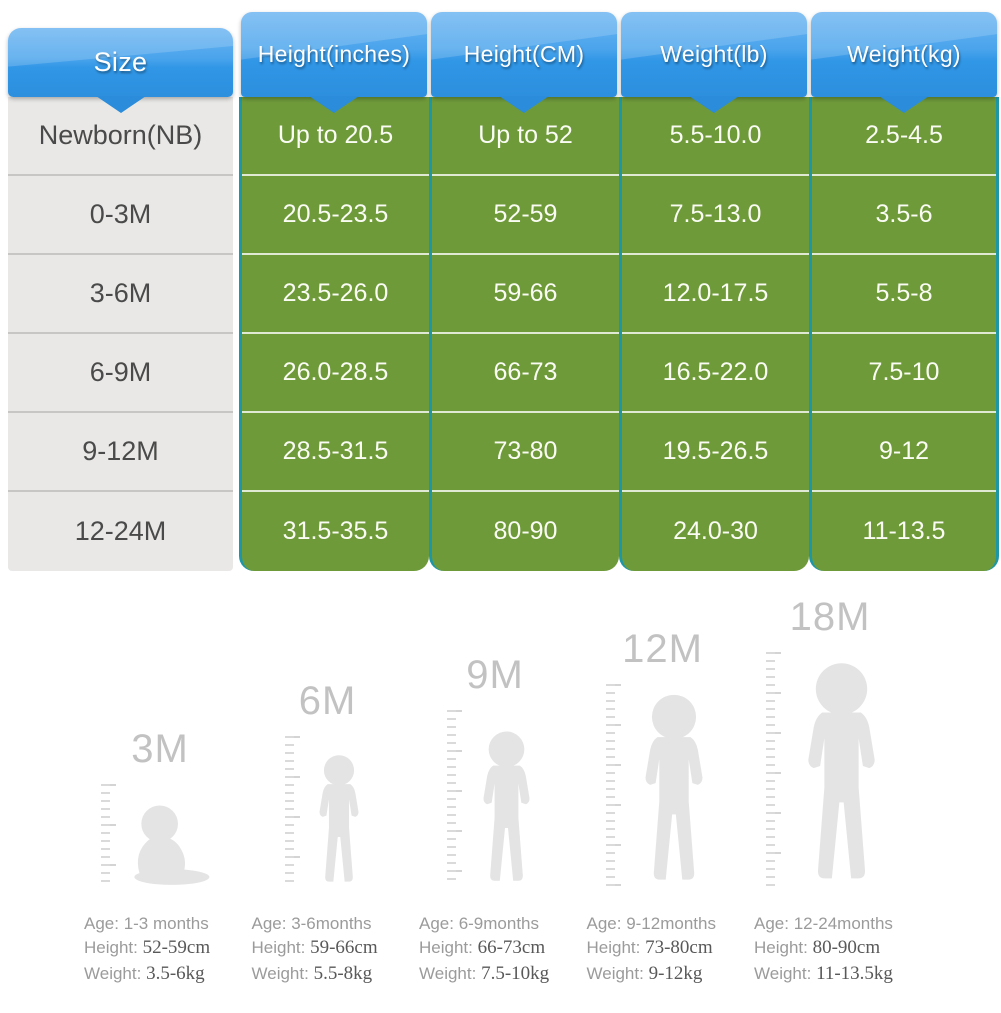  I want to click on table-cell: 73-80, so click(525, 452).